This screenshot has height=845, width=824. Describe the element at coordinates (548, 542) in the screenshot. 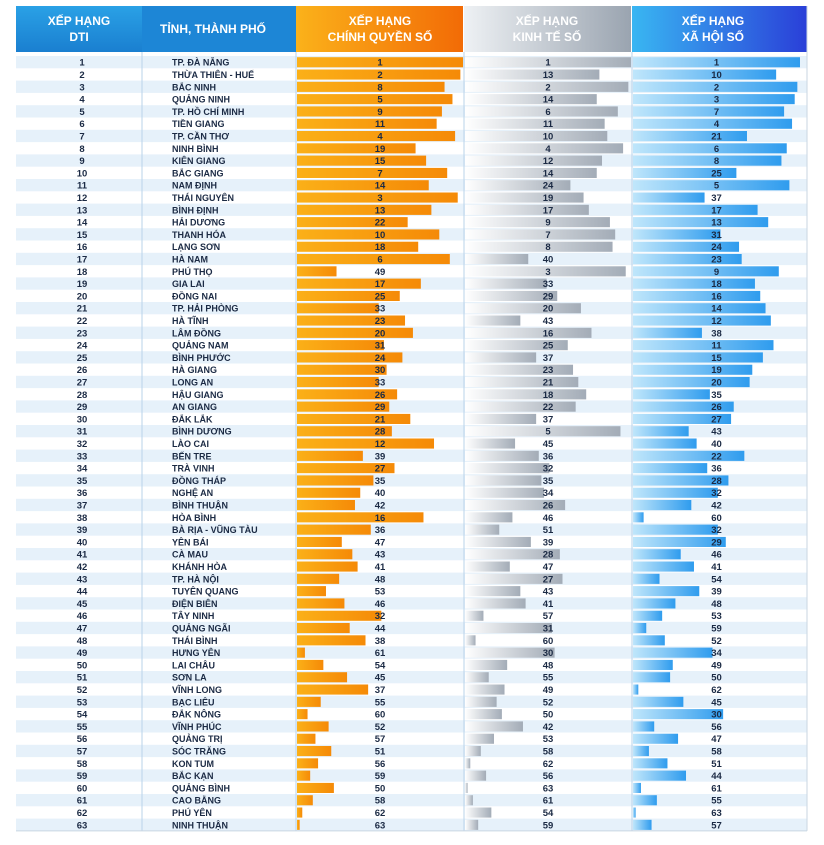

I see `econ-rank-label: 39` at that location.